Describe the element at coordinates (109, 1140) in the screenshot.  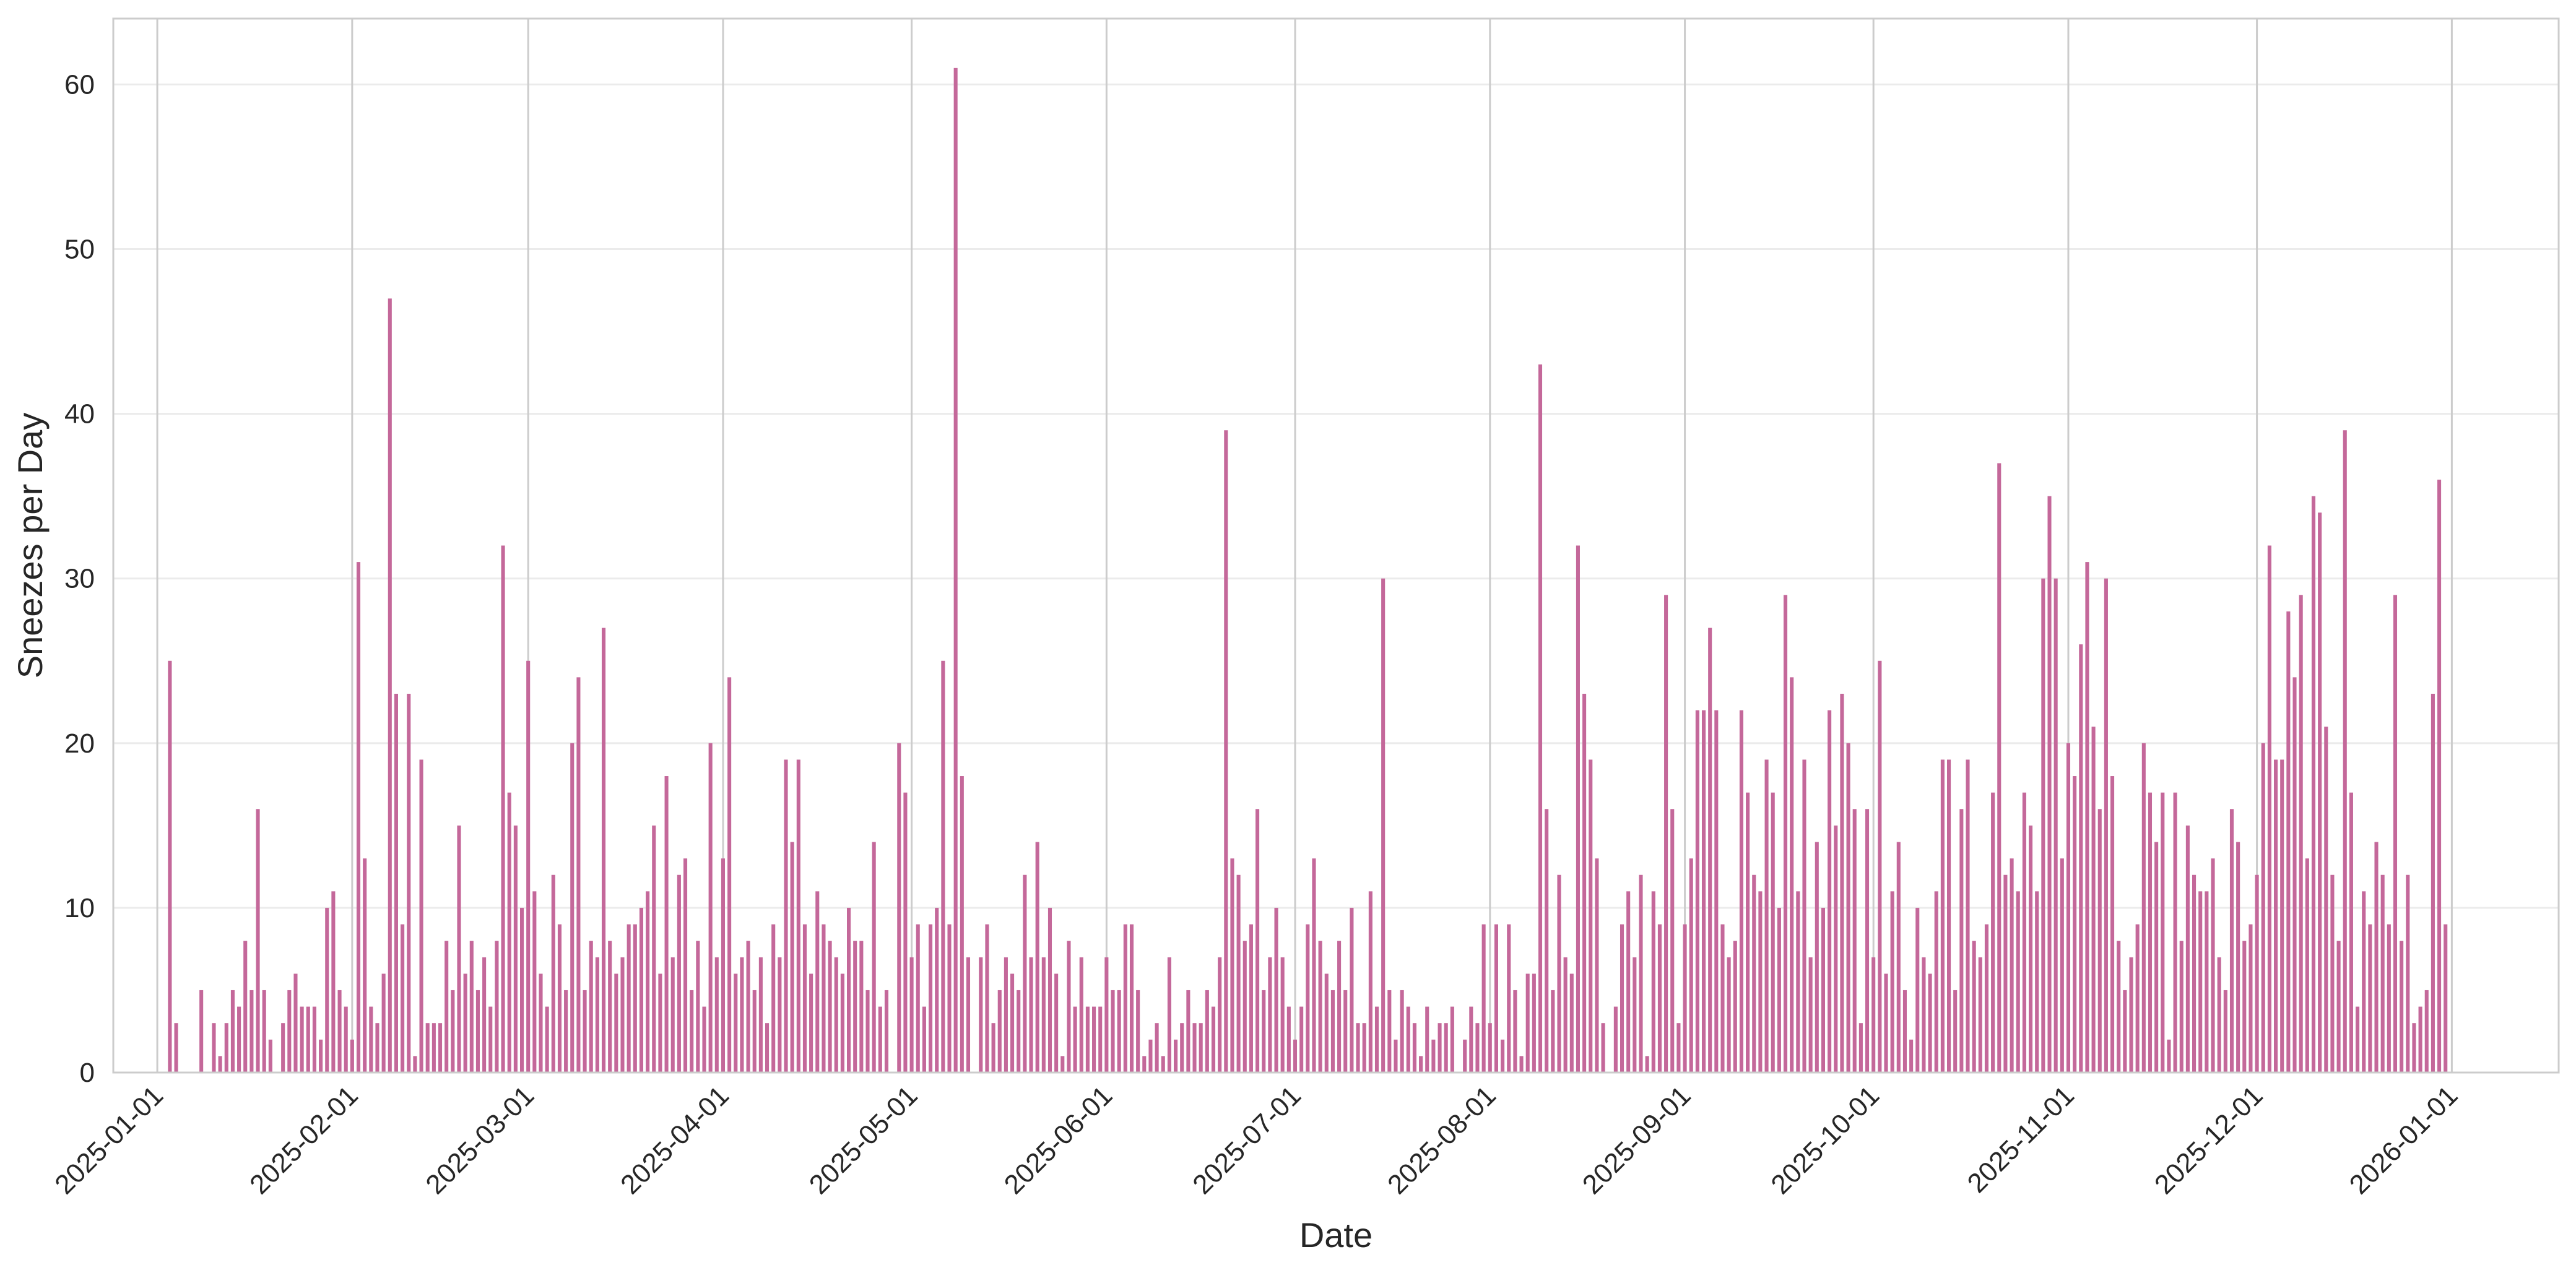
I see `x-tick-label: 2025-01-01` at that location.